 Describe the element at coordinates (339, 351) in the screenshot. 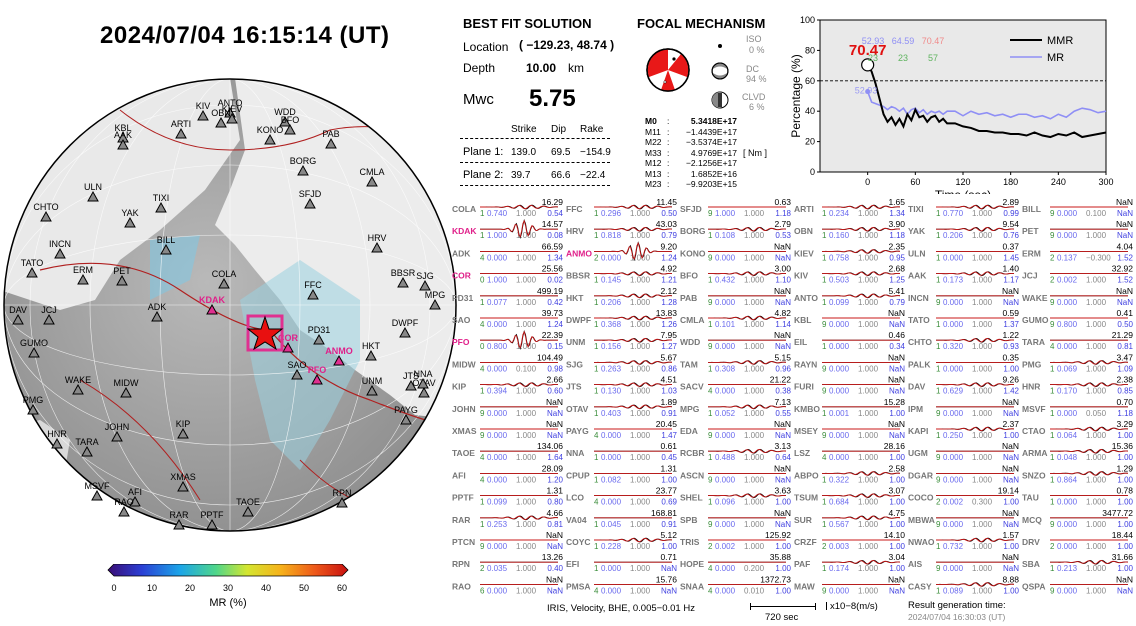

I see `station-label: ANMO` at that location.